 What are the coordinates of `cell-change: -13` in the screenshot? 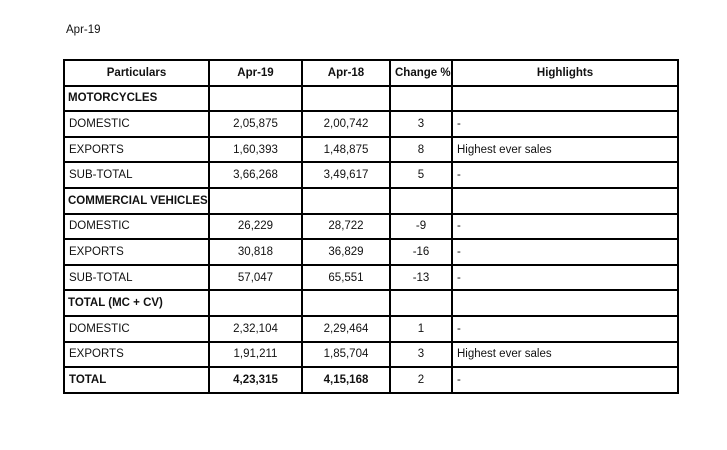 It's located at (421, 277).